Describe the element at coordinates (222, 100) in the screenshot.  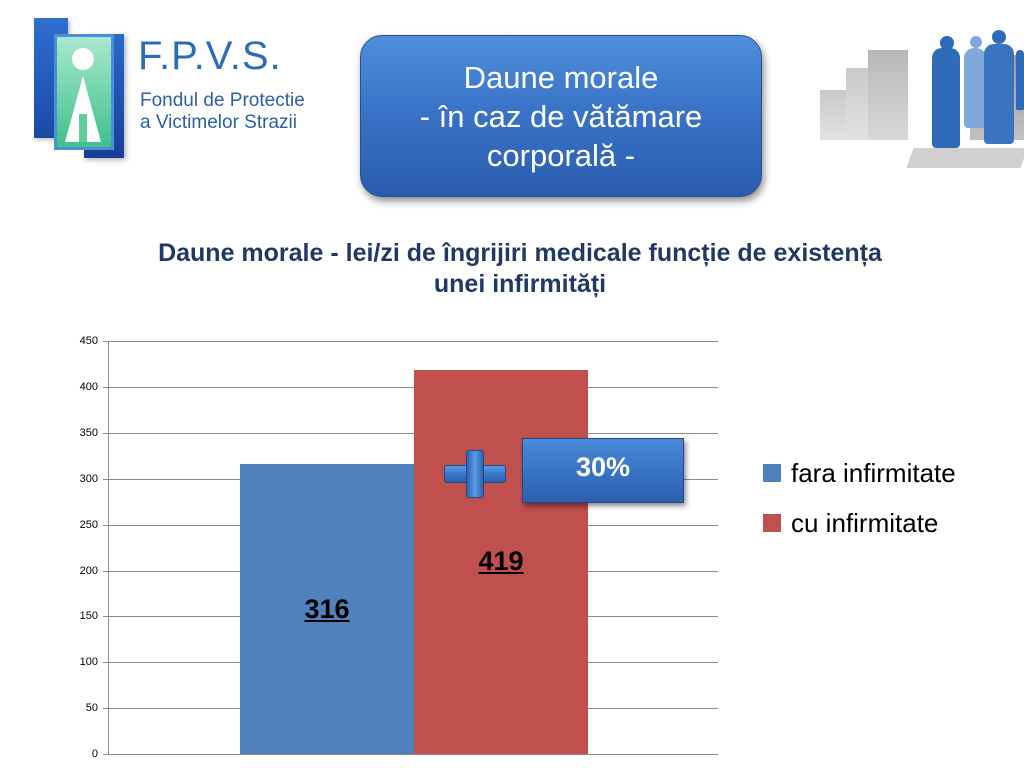
I see `logo-subtitle-line1: Fondul de Protectie` at that location.